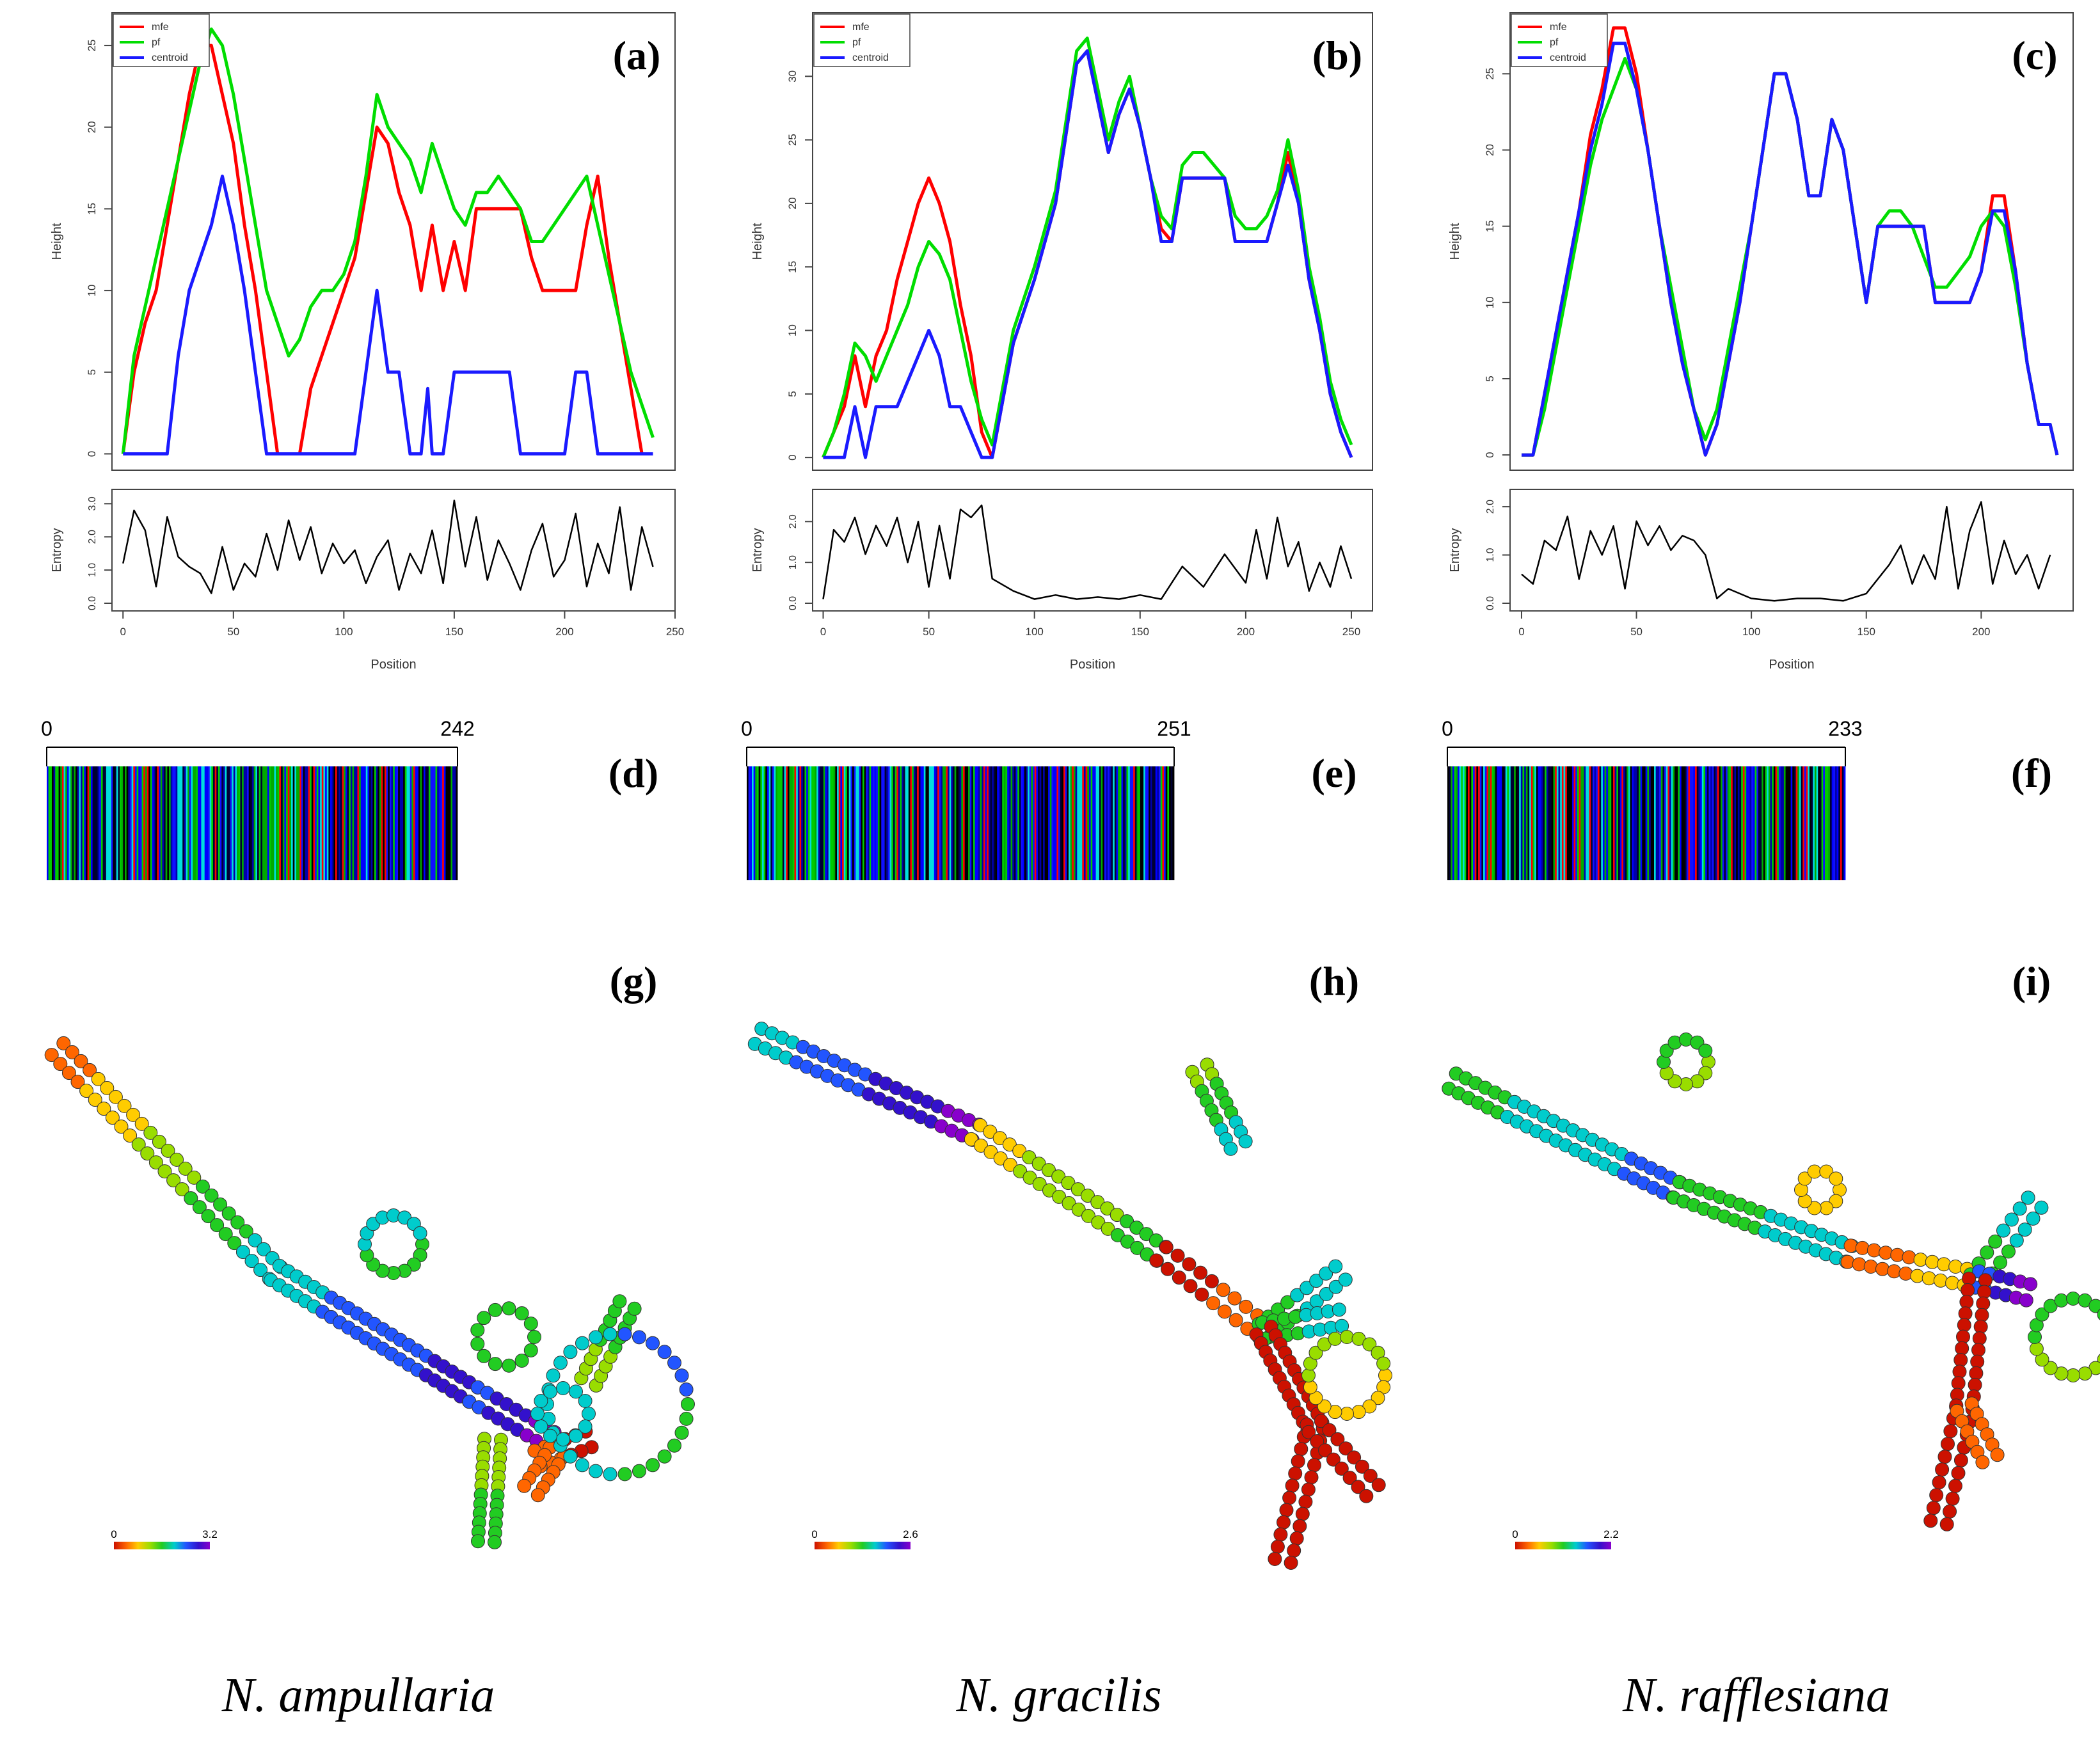 Image resolution: width=2100 pixels, height=1756 pixels. Describe the element at coordinates (1866, 632) in the screenshot. I see `x-tick-label: 150` at that location.